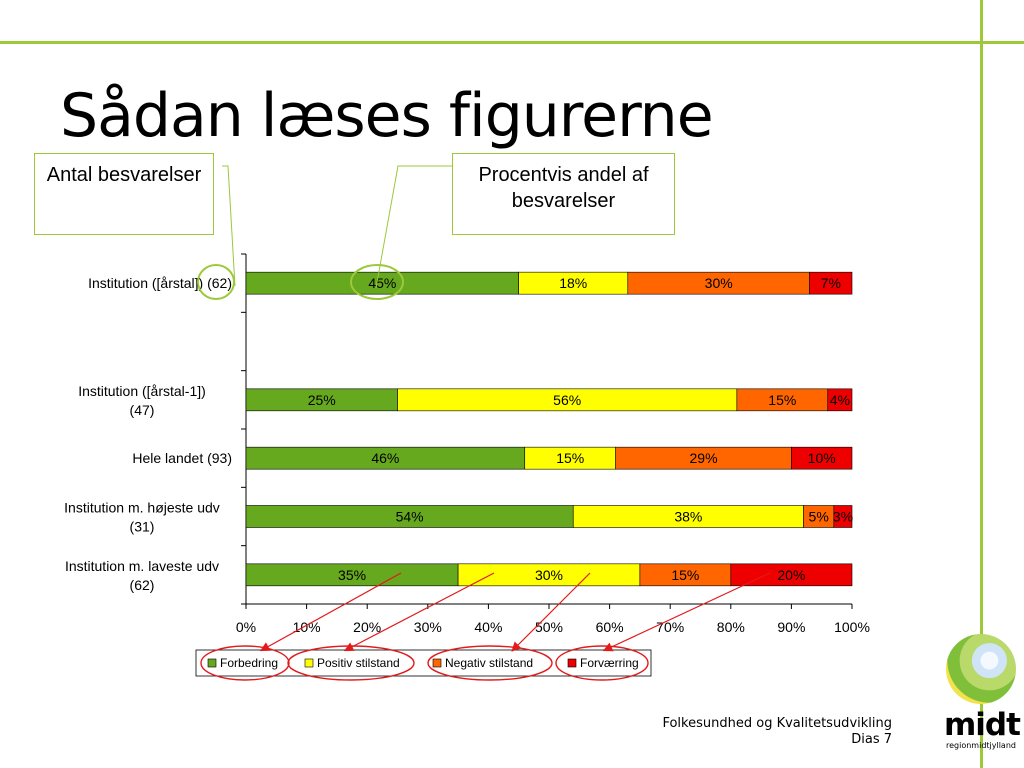 This screenshot has height=768, width=1024. What do you see at coordinates (704, 458) in the screenshot?
I see `data-label: 29%` at bounding box center [704, 458].